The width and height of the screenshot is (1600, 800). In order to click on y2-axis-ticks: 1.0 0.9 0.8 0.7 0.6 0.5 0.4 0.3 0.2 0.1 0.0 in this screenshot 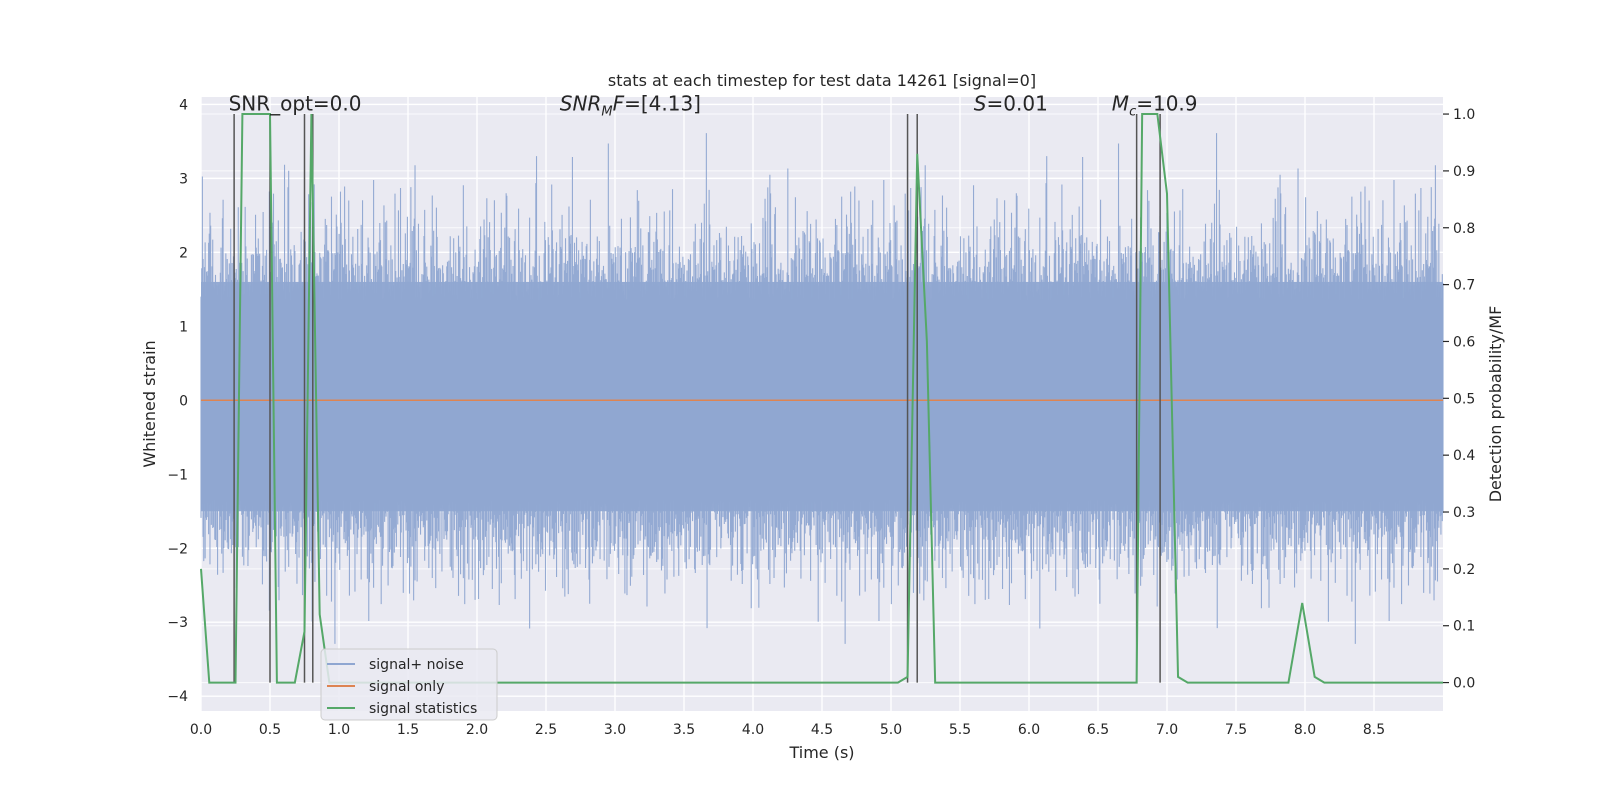, I will do `click(1459, 399)`.